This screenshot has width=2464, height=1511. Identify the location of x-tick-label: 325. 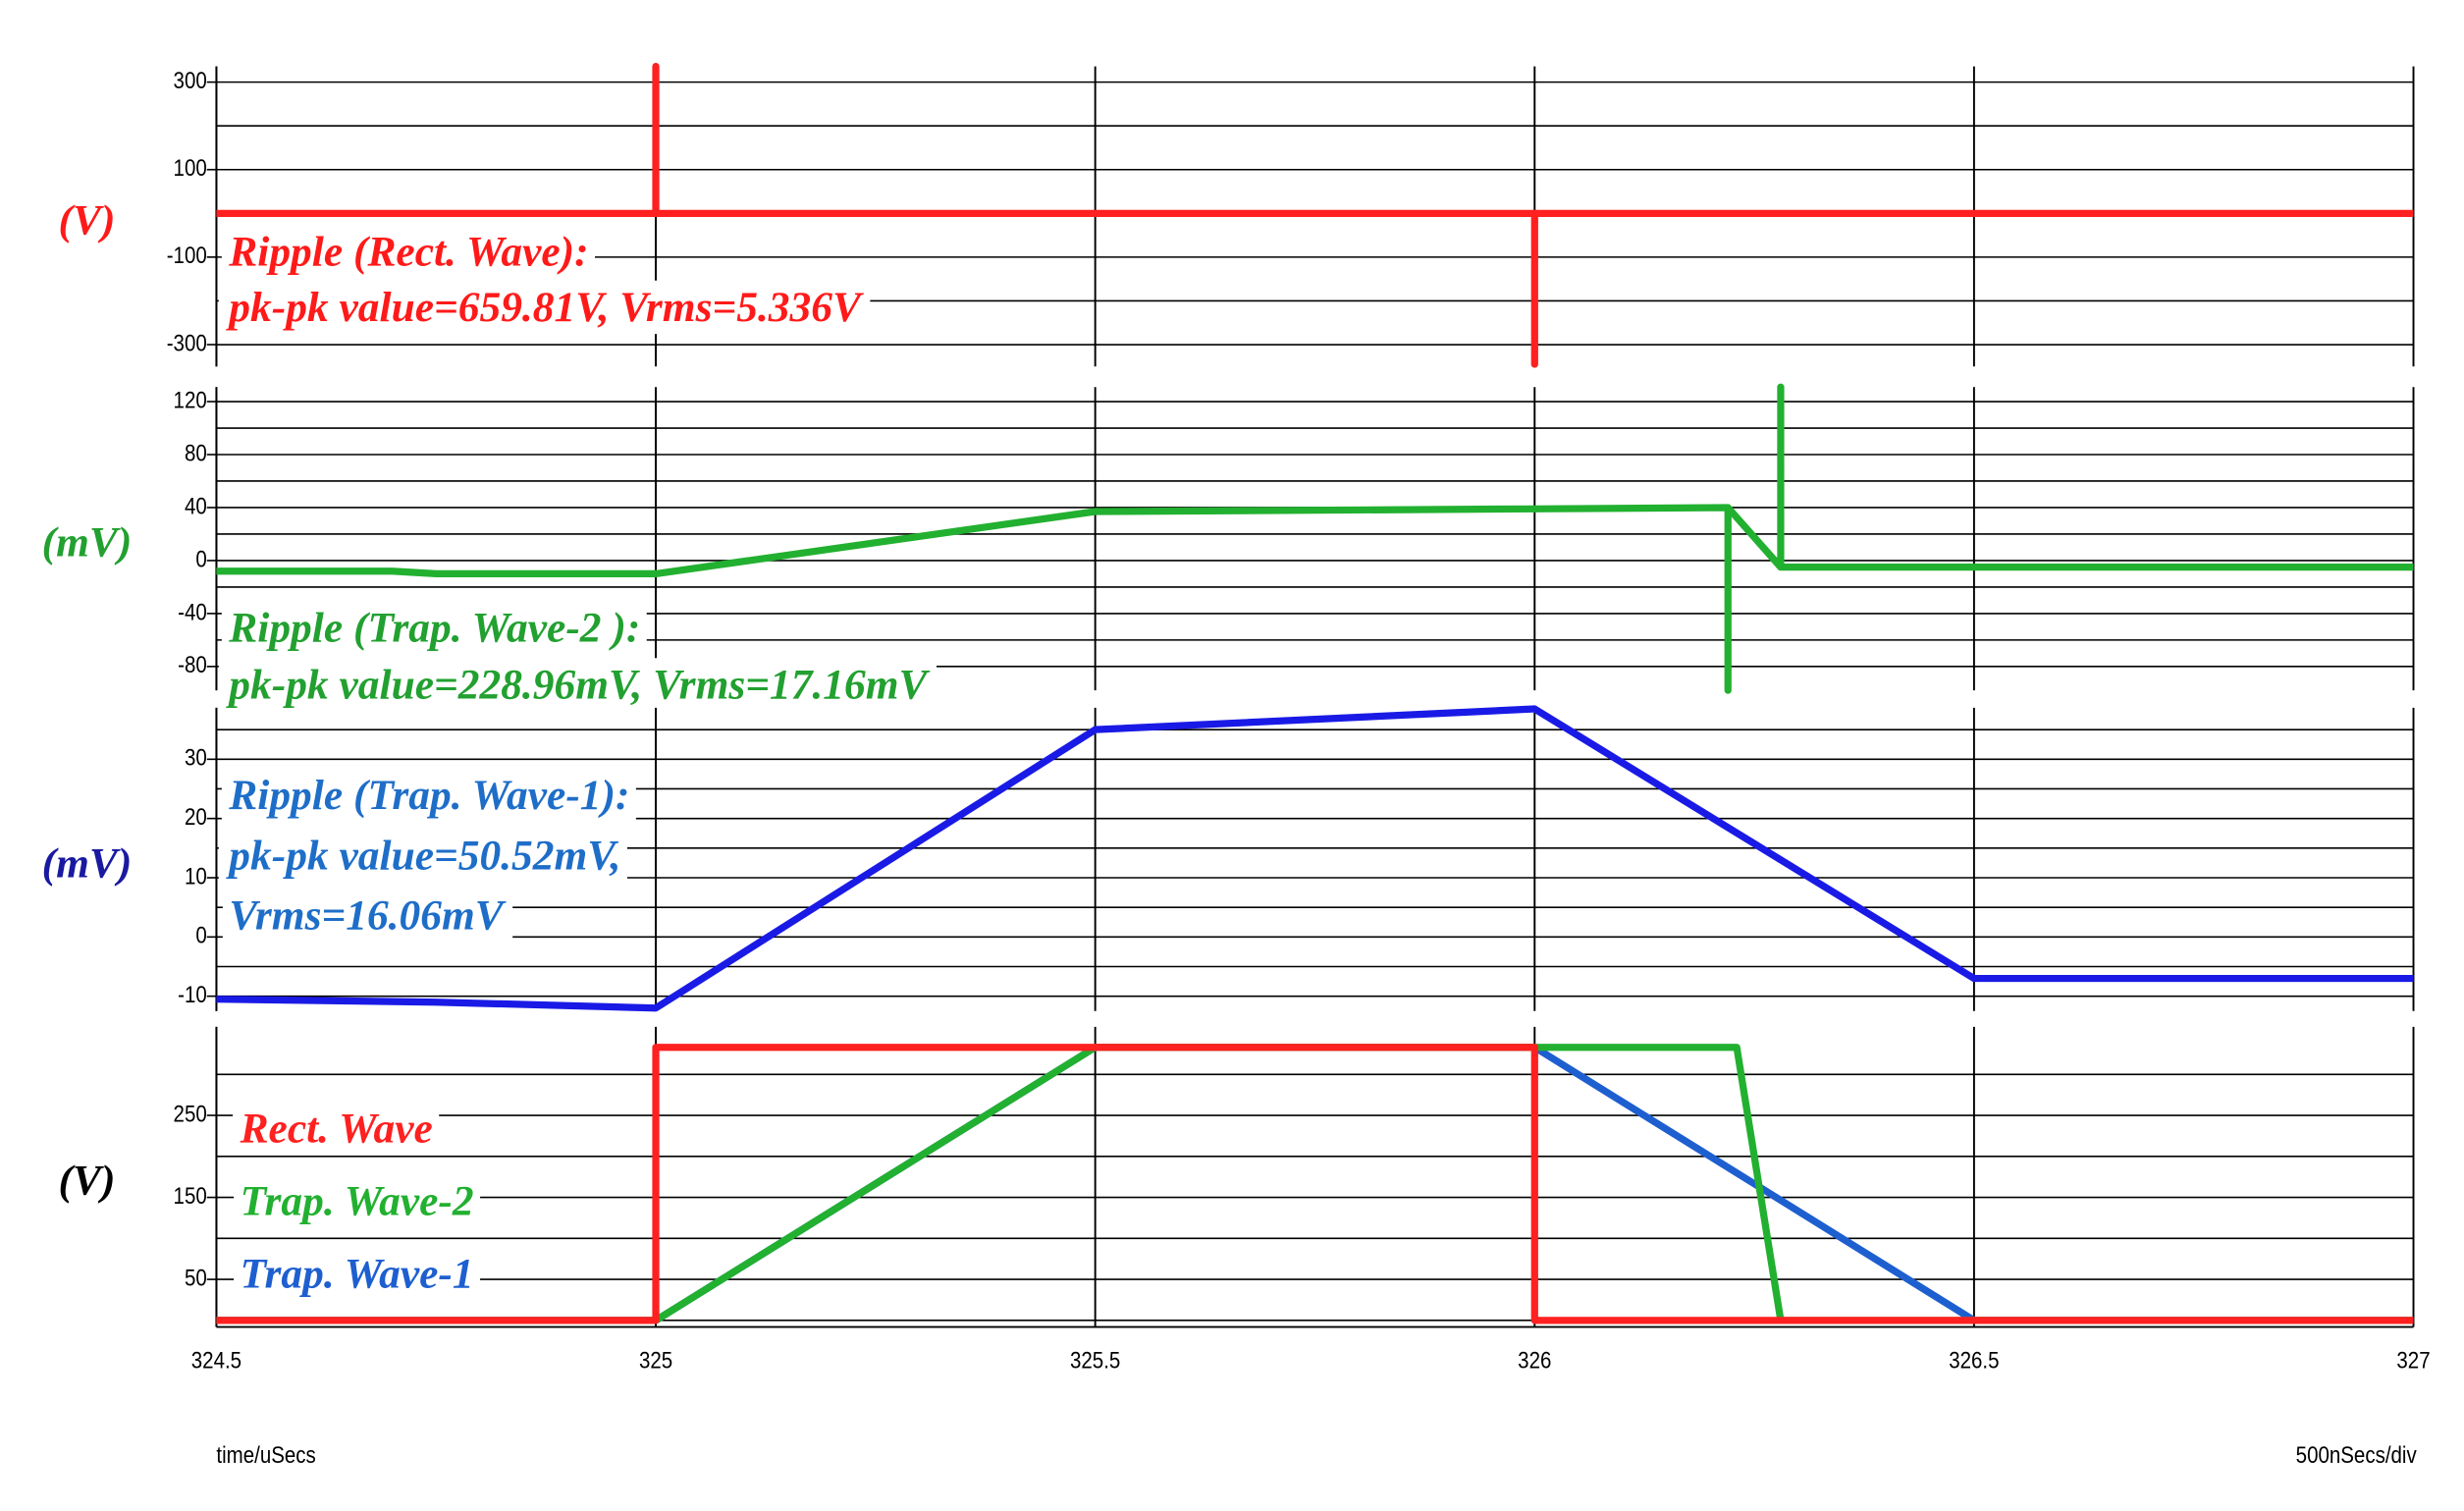
(655, 1360).